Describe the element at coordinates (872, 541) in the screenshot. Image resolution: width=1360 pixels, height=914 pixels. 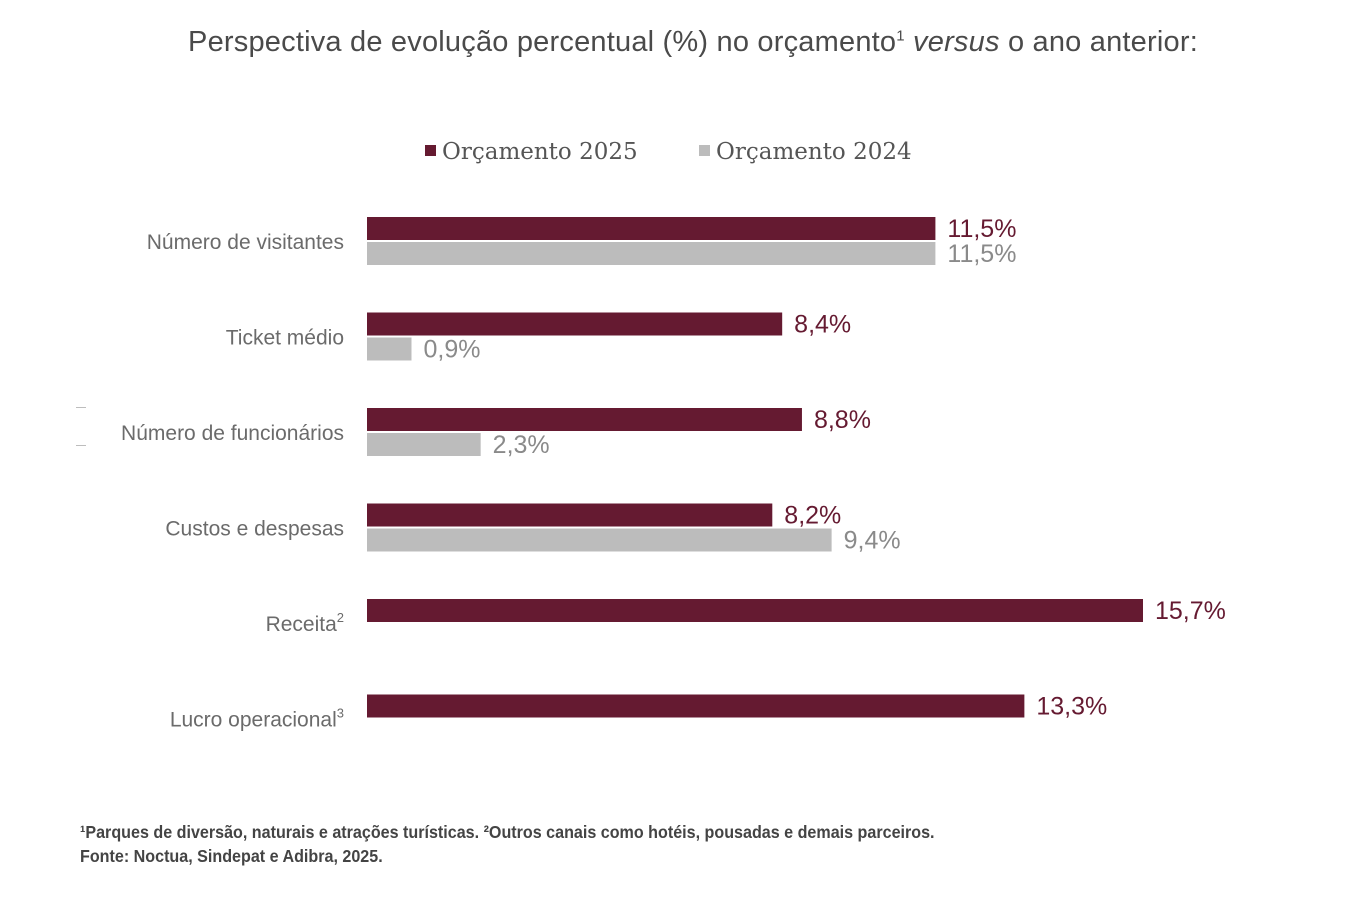
I see `data-label: 9,4%` at that location.